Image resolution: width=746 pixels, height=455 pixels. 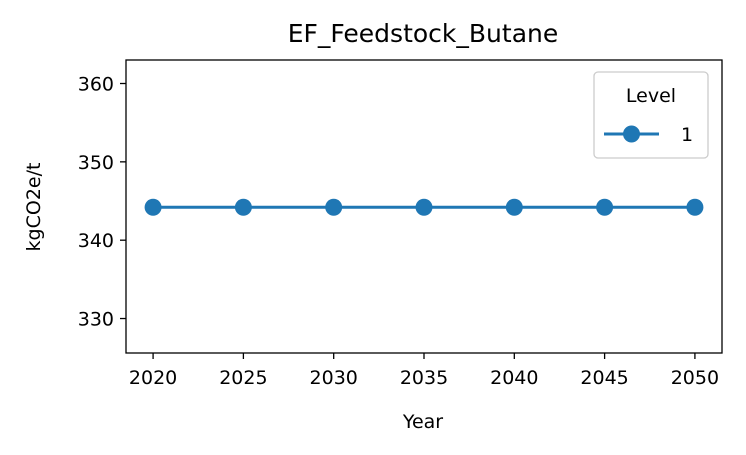 I want to click on legend-box, so click(x=651, y=115).